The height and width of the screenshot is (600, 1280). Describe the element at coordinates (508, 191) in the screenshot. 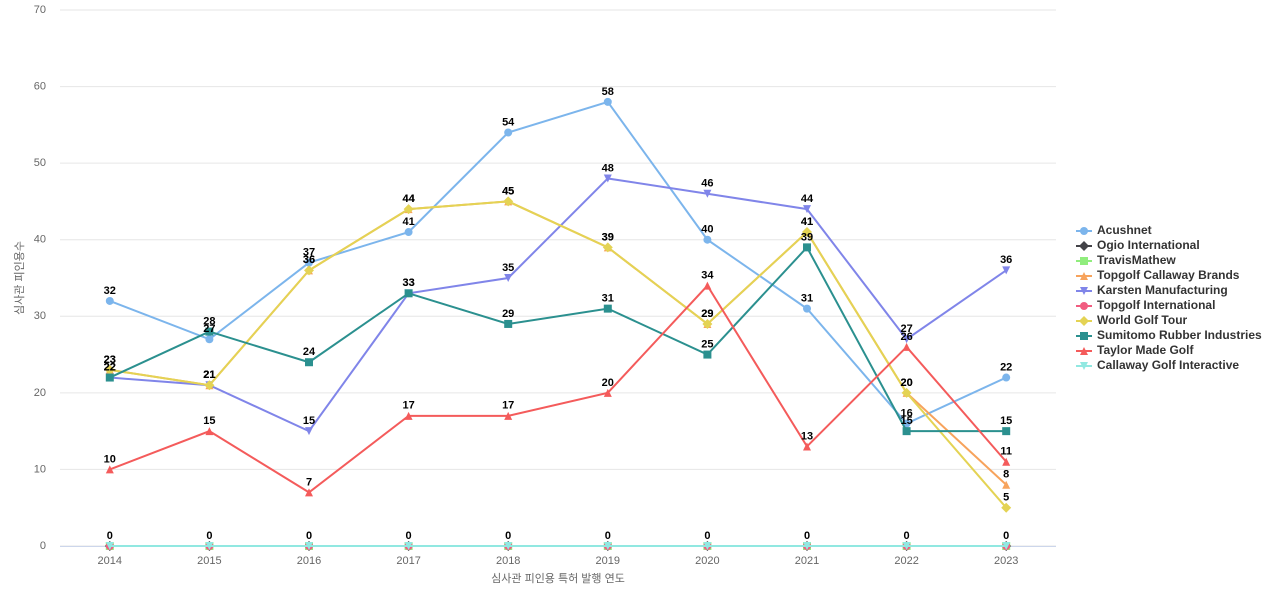

I see `data-label: 45` at that location.